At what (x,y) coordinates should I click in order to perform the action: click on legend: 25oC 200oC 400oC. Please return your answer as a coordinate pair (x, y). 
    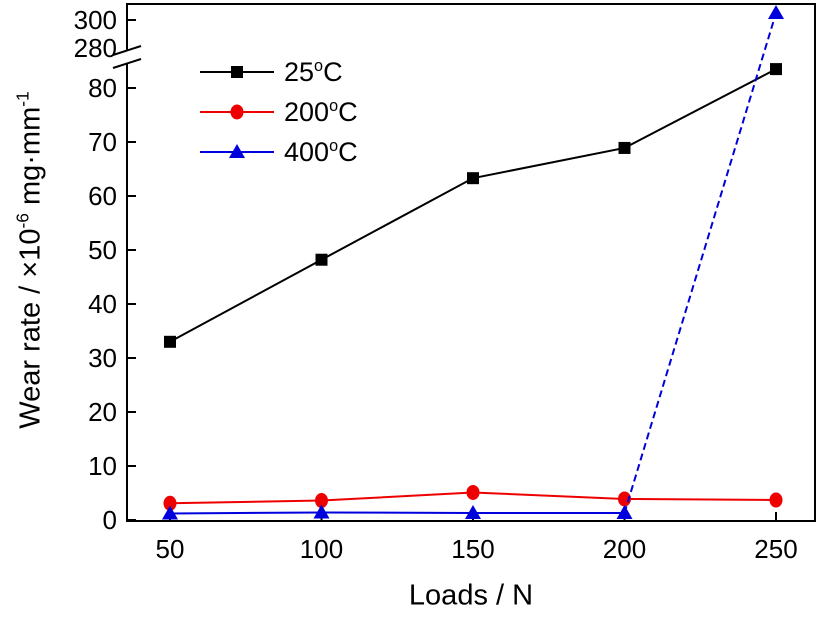
    Looking at the image, I should click on (278, 112).